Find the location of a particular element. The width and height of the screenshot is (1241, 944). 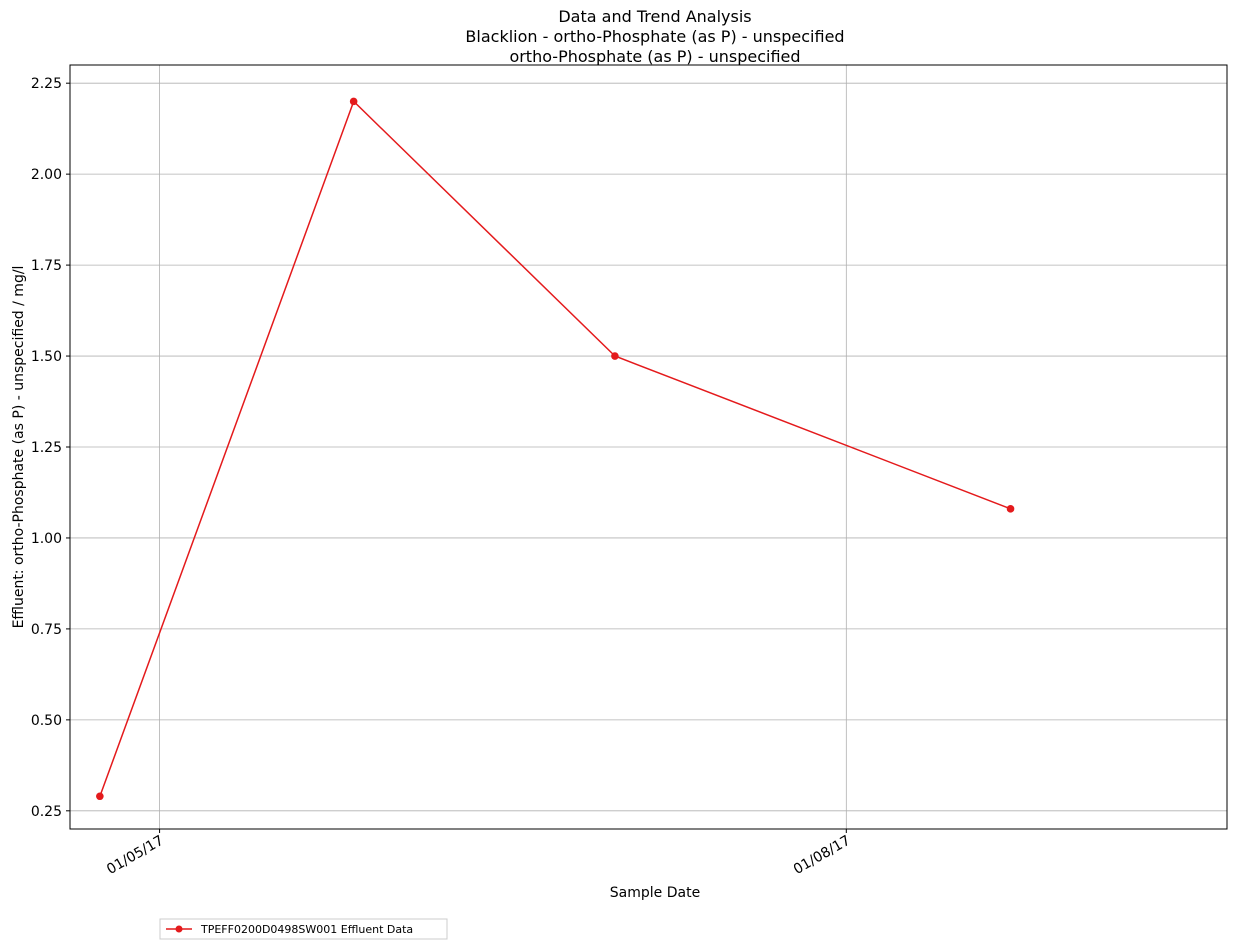

y-tick-label: 0.50 is located at coordinates (46, 721).